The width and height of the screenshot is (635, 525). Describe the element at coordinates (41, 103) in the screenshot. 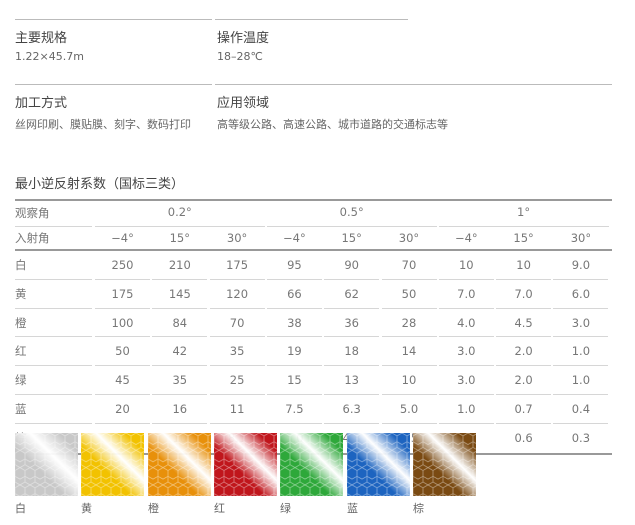

I see `spec-processing-title: 加工方式` at that location.